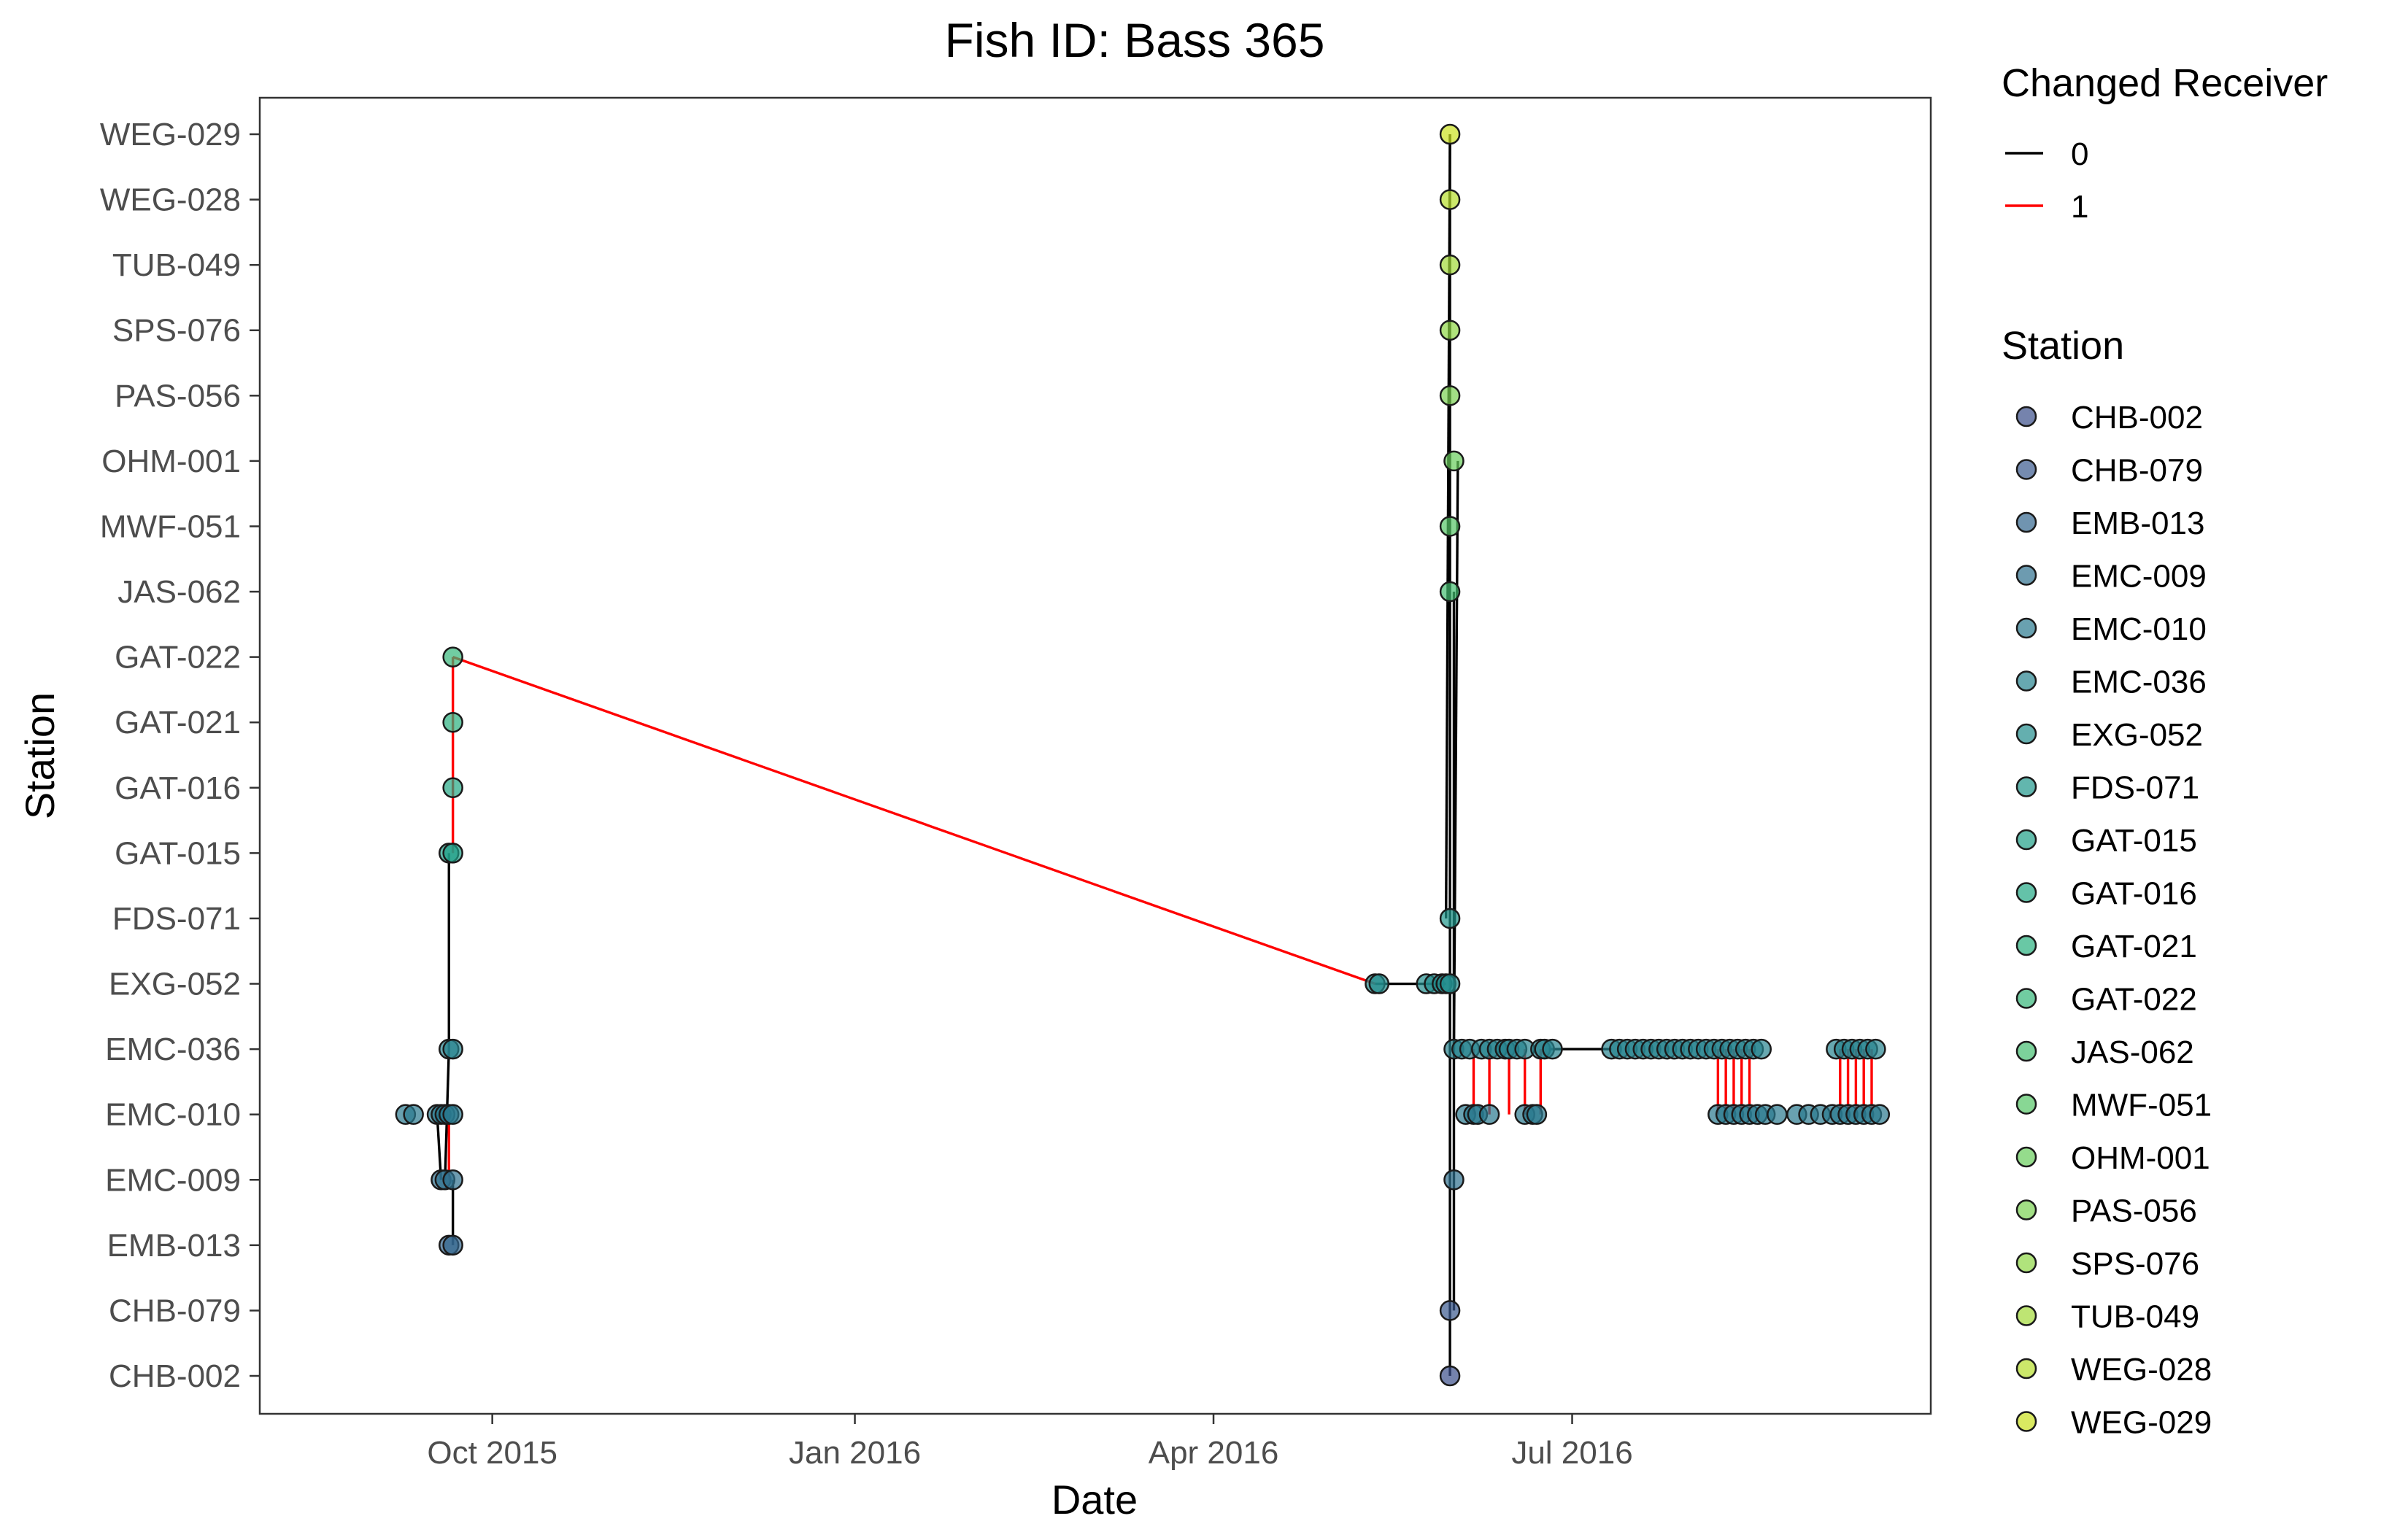 The width and height of the screenshot is (2408, 1532). What do you see at coordinates (176, 331) in the screenshot?
I see `y-tick-label: SPS-076` at bounding box center [176, 331].